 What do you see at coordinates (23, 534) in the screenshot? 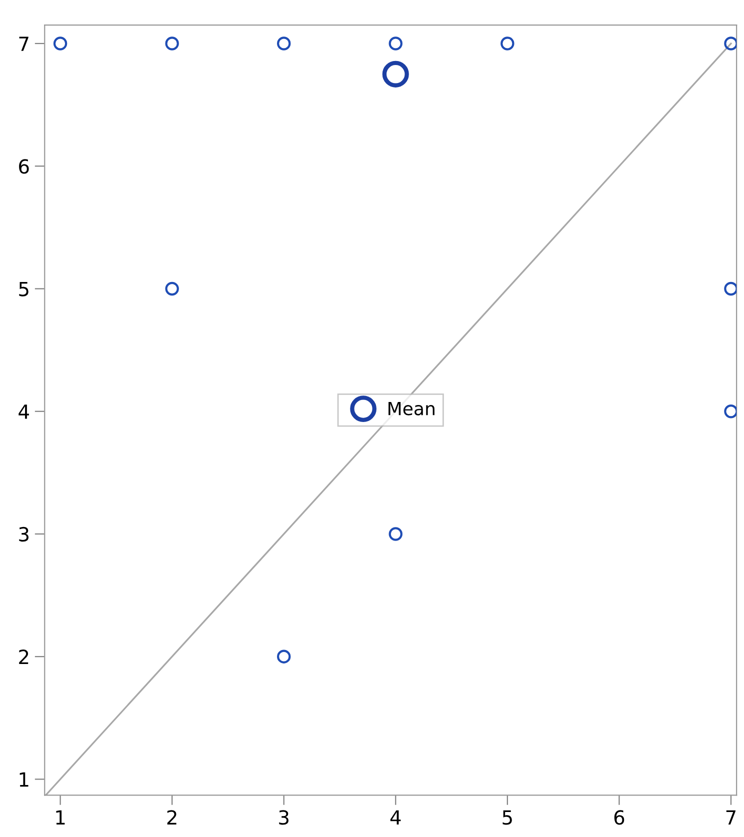
I see `y-tick-label: 3` at bounding box center [23, 534].